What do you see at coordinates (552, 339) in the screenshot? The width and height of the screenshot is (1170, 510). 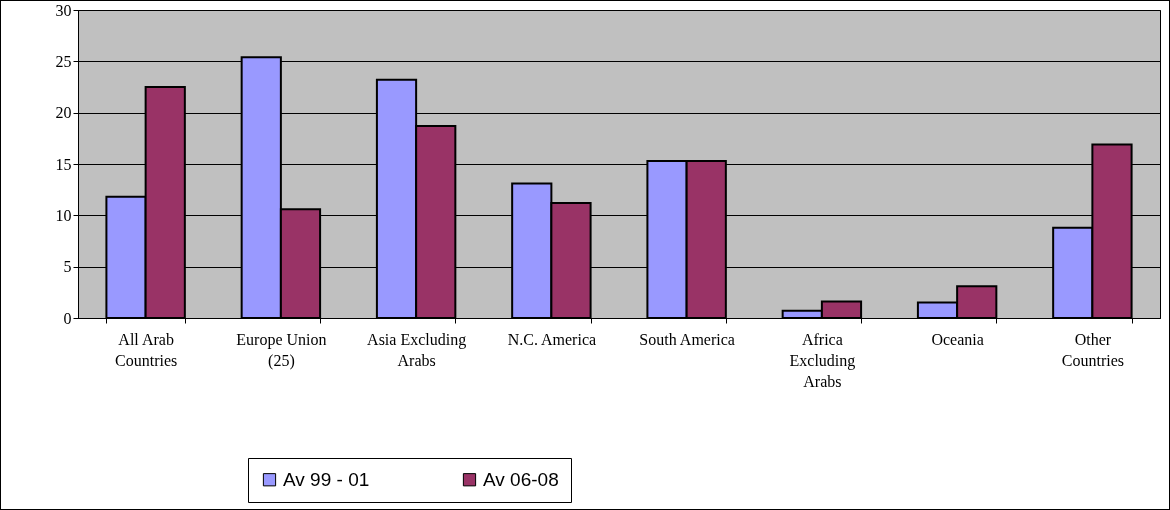 I see `x-tick-label: N.C. America` at bounding box center [552, 339].